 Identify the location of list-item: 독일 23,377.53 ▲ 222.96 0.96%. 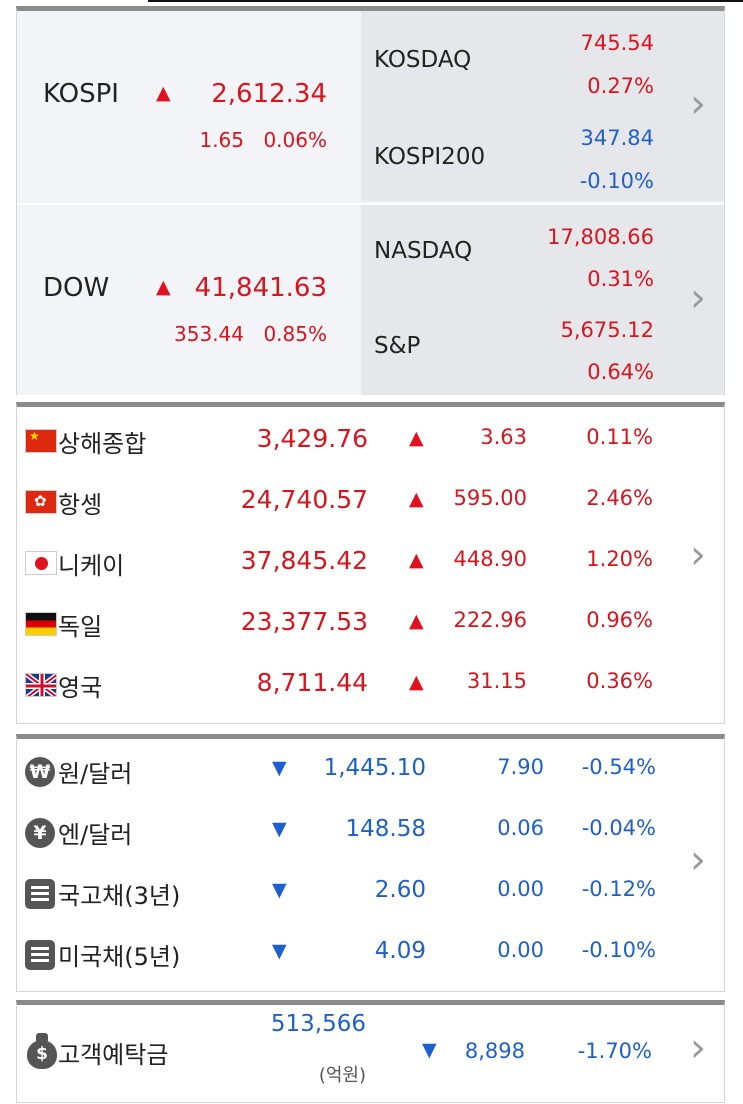
(370, 628).